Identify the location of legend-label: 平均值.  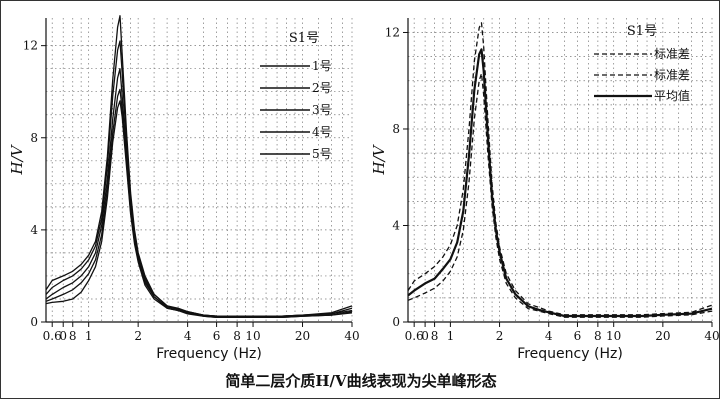
(672, 95).